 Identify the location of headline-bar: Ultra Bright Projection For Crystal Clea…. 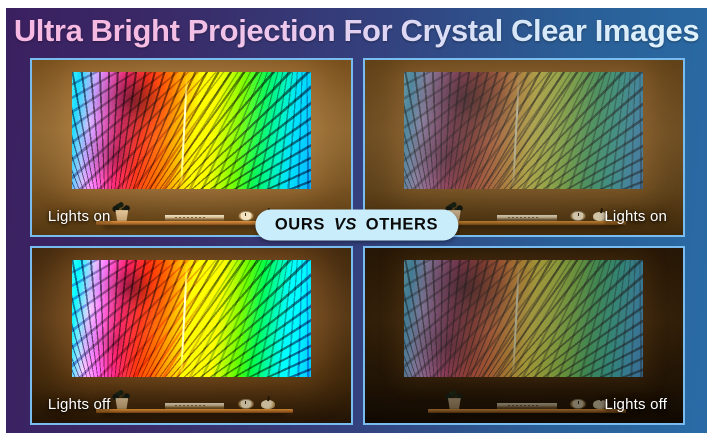
(356, 31).